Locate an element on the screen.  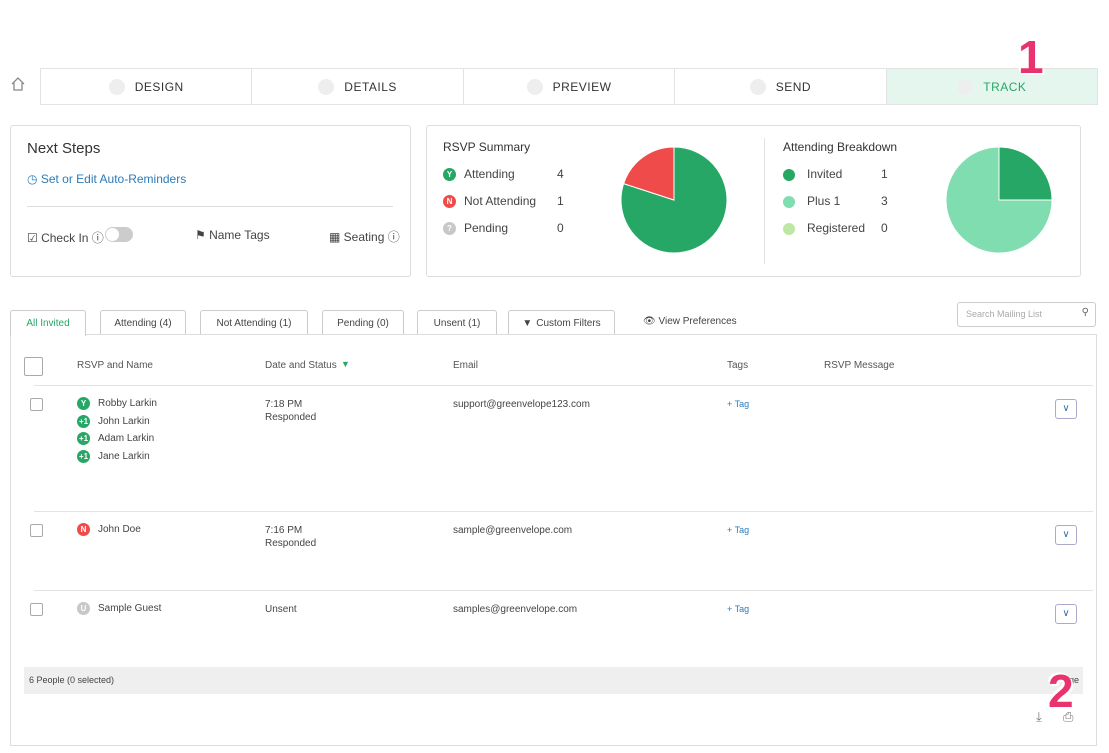
guest: N John Doe is located at coordinates (109, 529).